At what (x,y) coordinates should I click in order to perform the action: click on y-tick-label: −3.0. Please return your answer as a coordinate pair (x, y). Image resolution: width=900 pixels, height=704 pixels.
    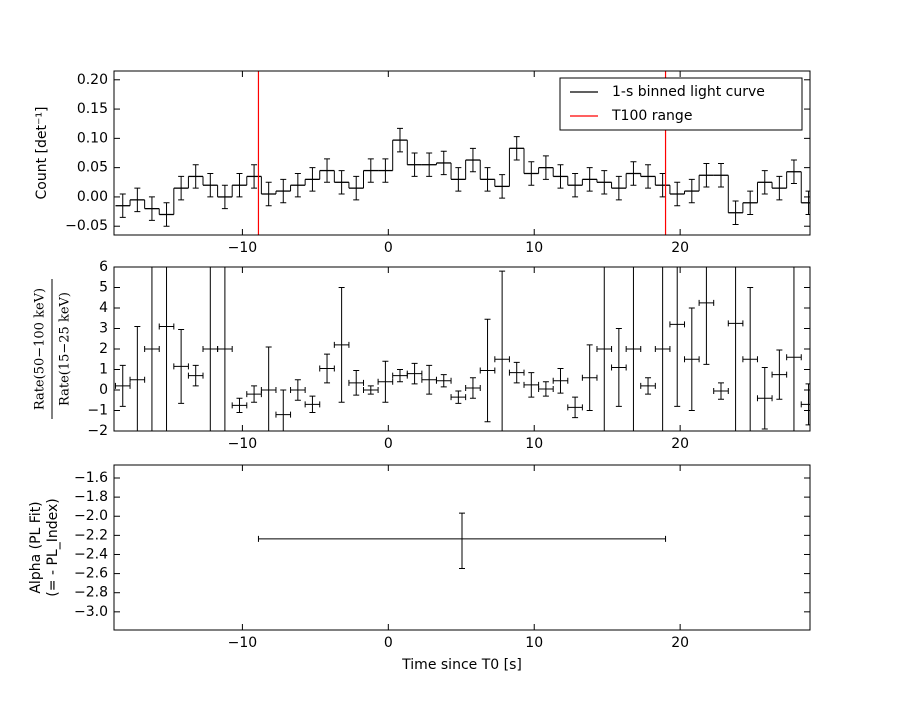
    Looking at the image, I should click on (91, 612).